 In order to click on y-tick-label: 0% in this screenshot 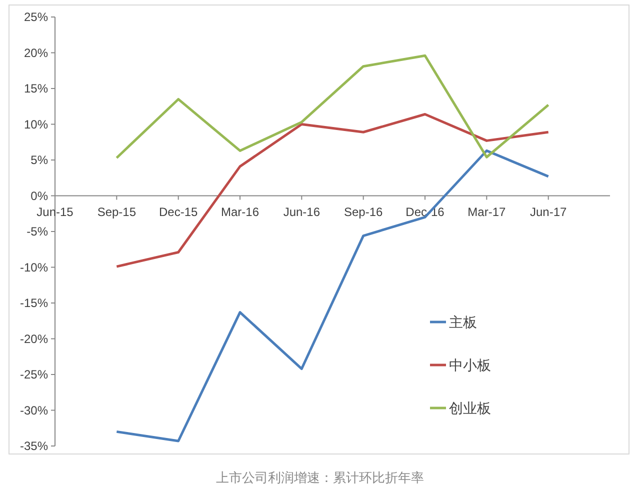, I will do `click(39, 195)`.